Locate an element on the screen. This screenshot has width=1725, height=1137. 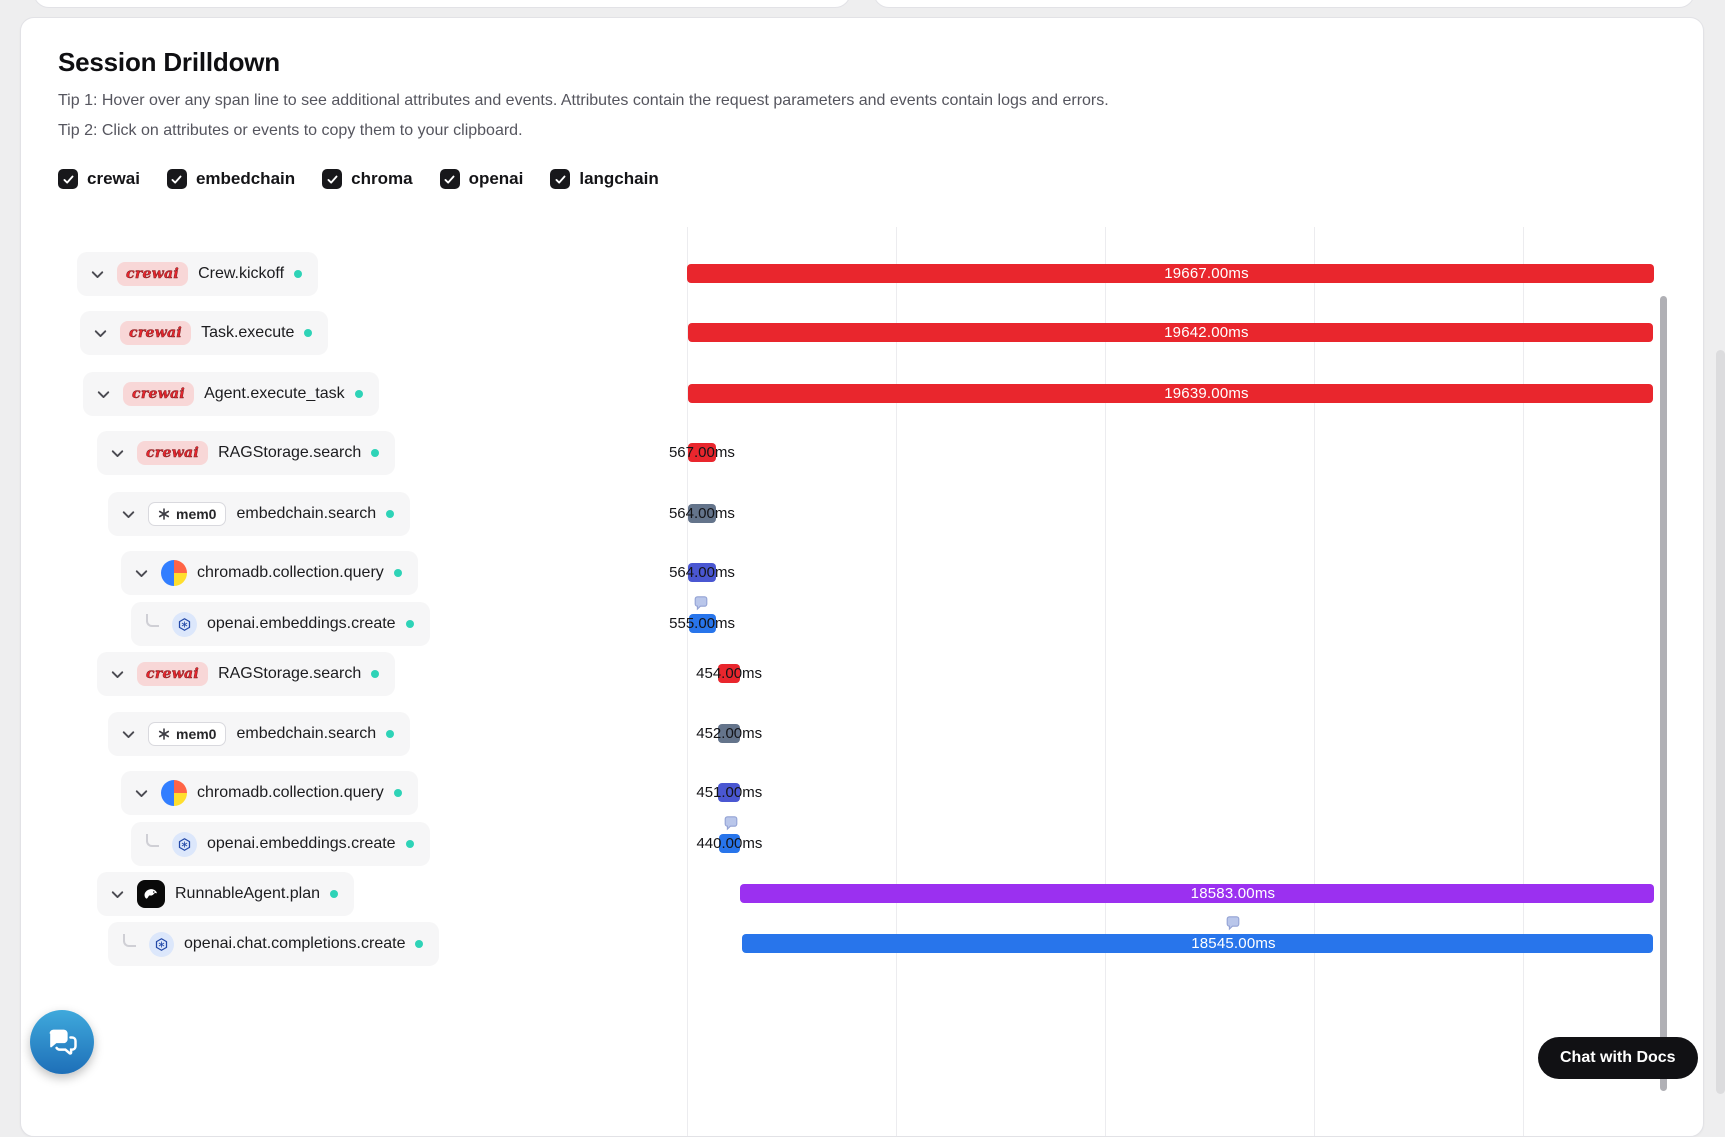
span-bar: 19639.00ms is located at coordinates (1170, 393).